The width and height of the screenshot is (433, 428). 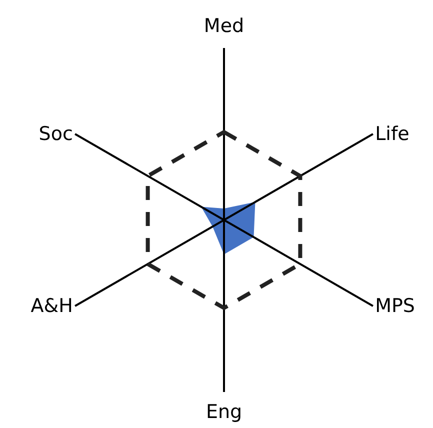 I want to click on spoke-label: Eng, so click(x=224, y=412).